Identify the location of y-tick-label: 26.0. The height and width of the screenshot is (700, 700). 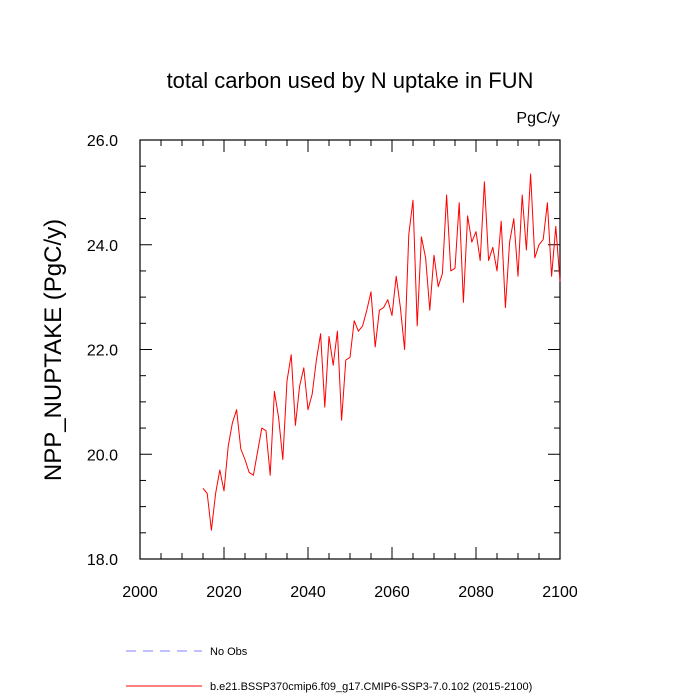
(102, 141).